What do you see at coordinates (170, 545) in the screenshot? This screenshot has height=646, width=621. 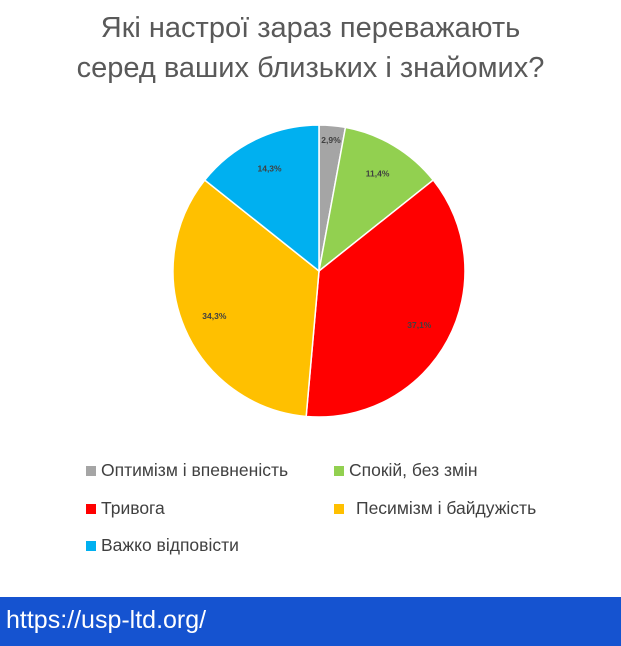 I see `legend-label: Важко відповісти` at bounding box center [170, 545].